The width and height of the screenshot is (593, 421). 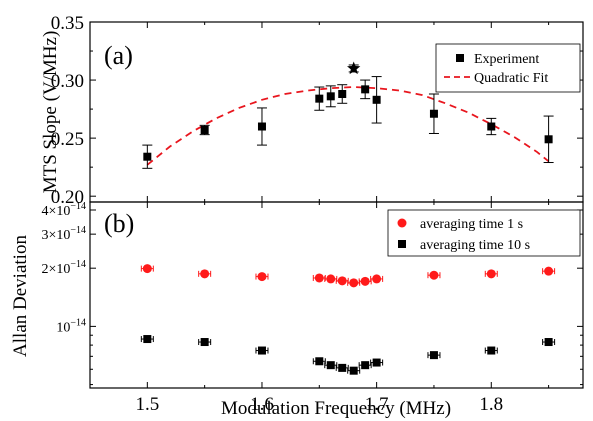 What do you see at coordinates (67, 81) in the screenshot?
I see `a-ytick-label: 0.30` at bounding box center [67, 81].